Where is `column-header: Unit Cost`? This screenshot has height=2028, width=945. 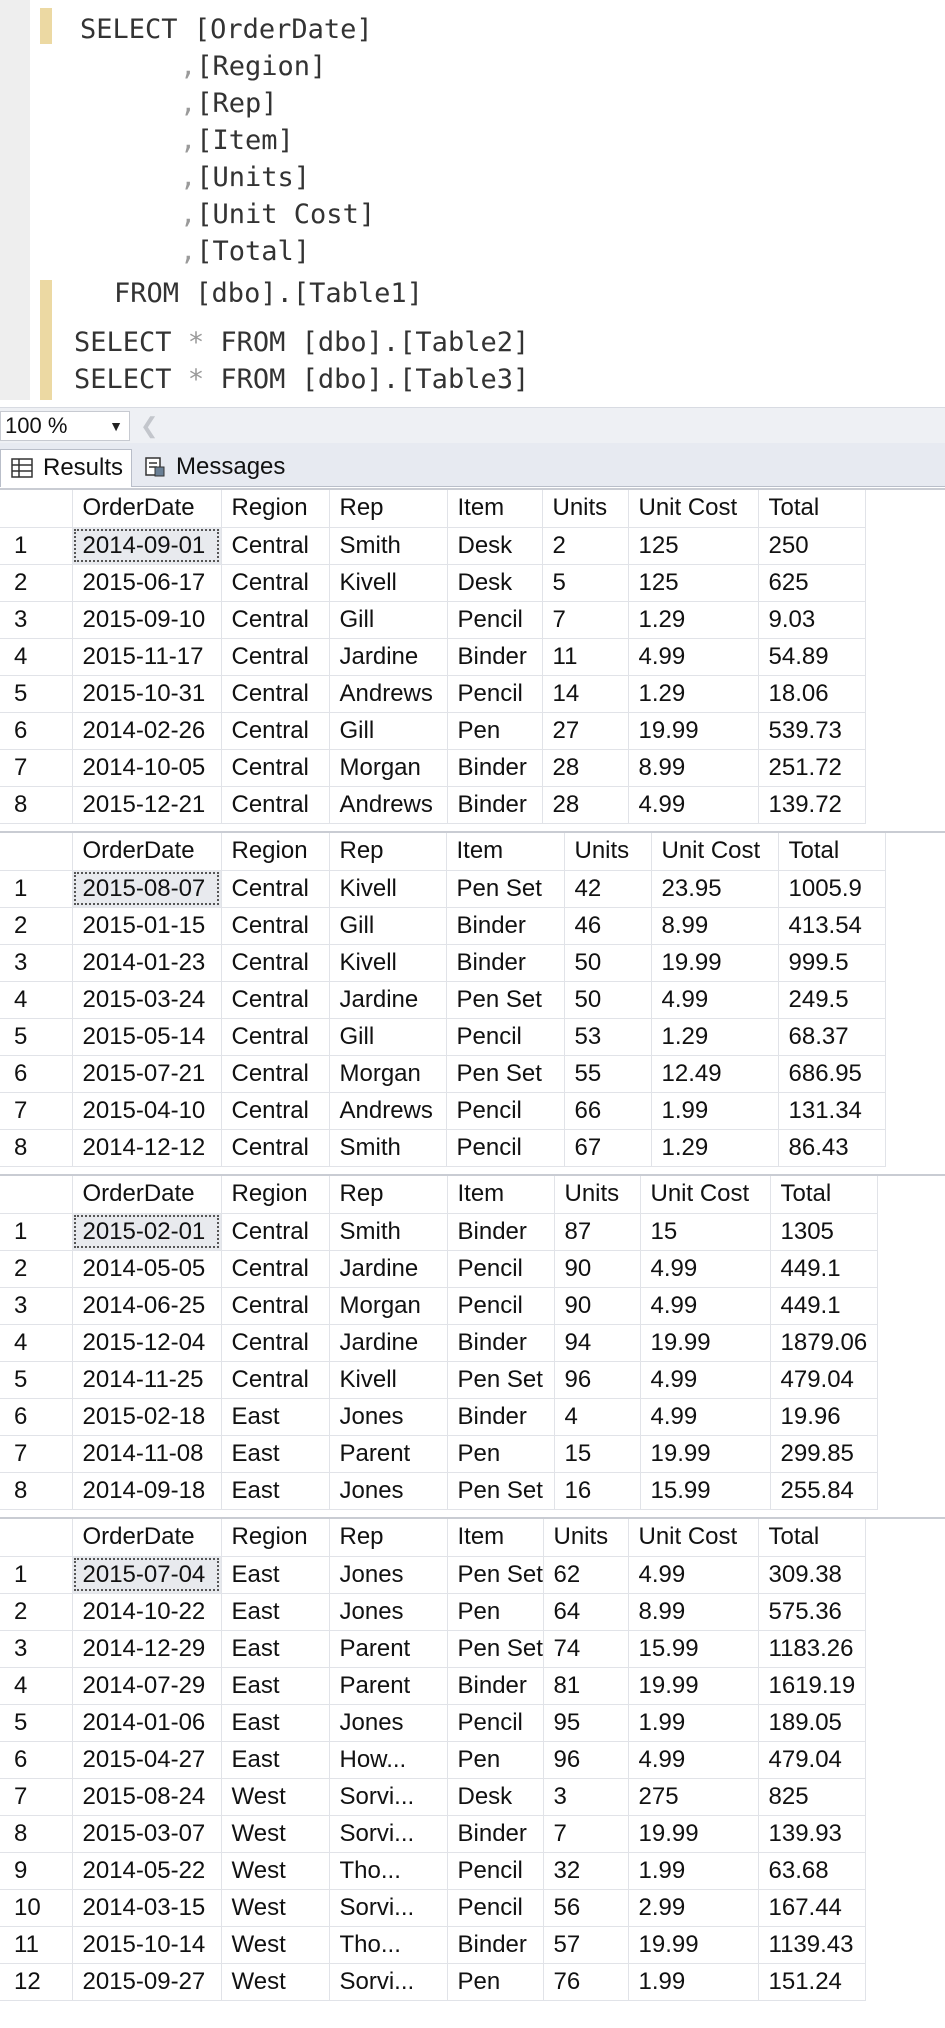
column-header: Unit Cost is located at coordinates (693, 509).